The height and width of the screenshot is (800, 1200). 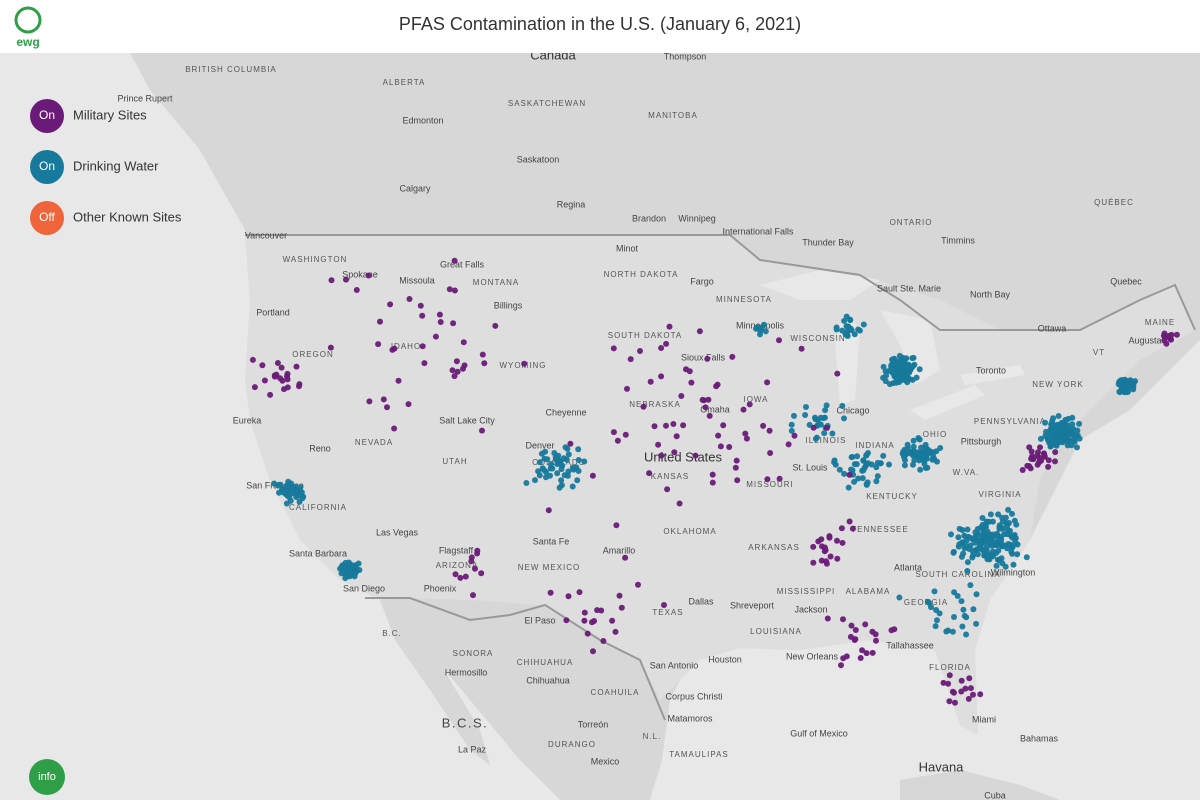 I want to click on place-label: Salt Lake City, so click(x=467, y=420).